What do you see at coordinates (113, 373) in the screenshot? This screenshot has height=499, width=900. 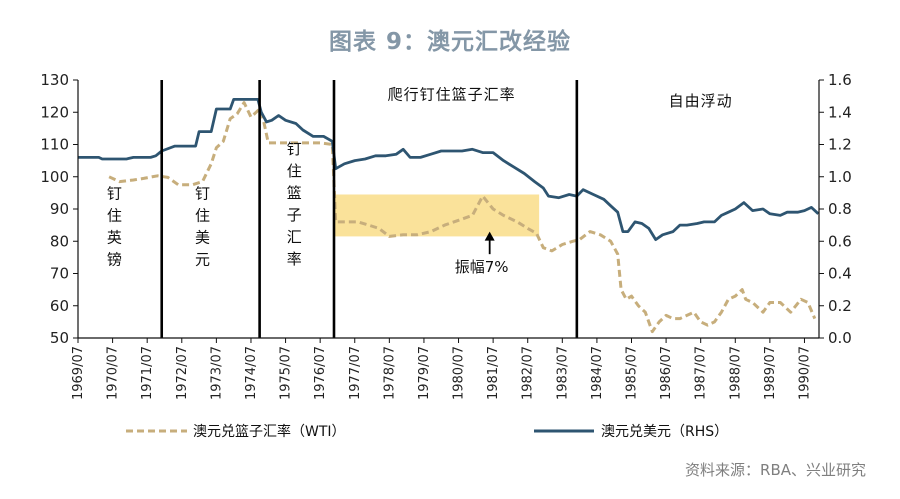 I see `x-tick-label: 1970/07` at bounding box center [113, 373].